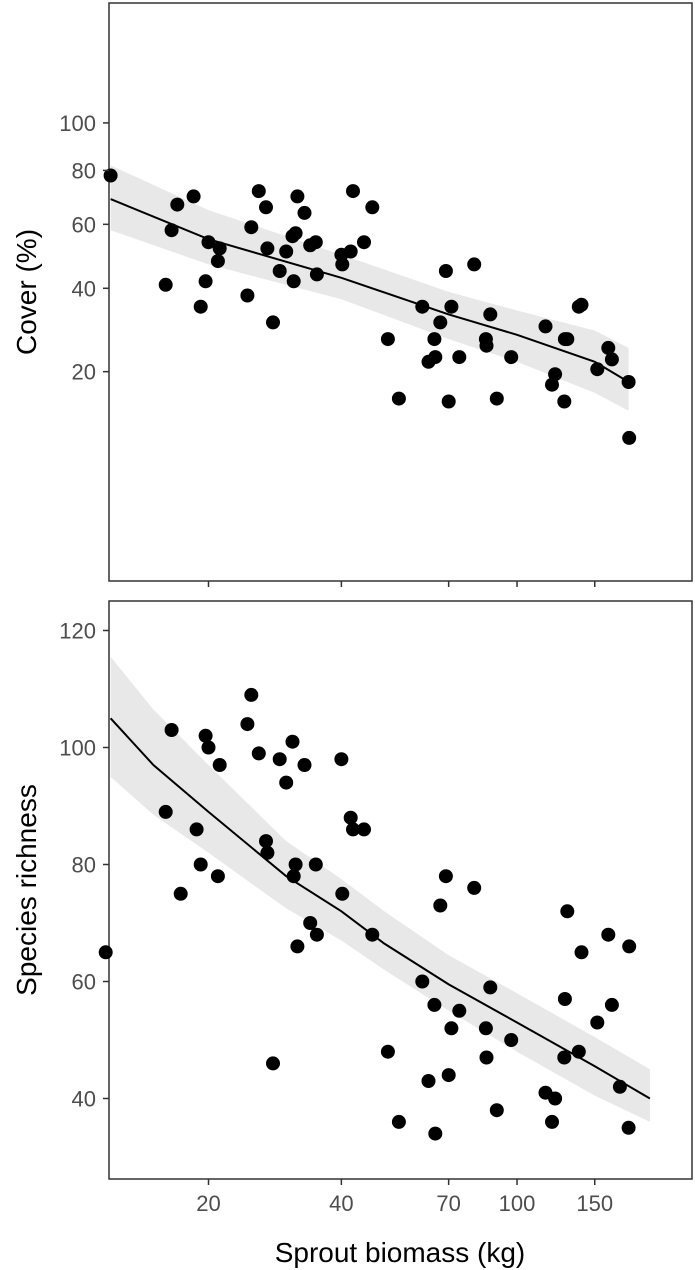 The width and height of the screenshot is (695, 1270). What do you see at coordinates (84, 224) in the screenshot?
I see `cover-y-tick-label: 60` at bounding box center [84, 224].